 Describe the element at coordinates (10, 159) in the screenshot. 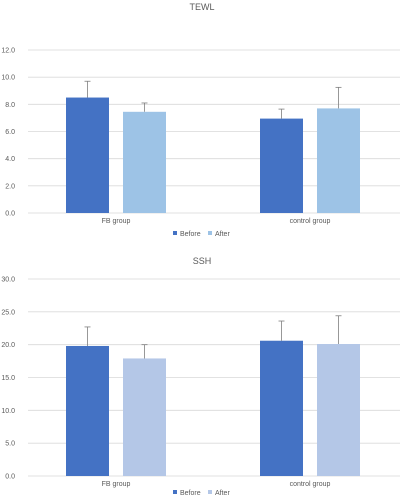

I see `y-tick-label: 4.0` at that location.